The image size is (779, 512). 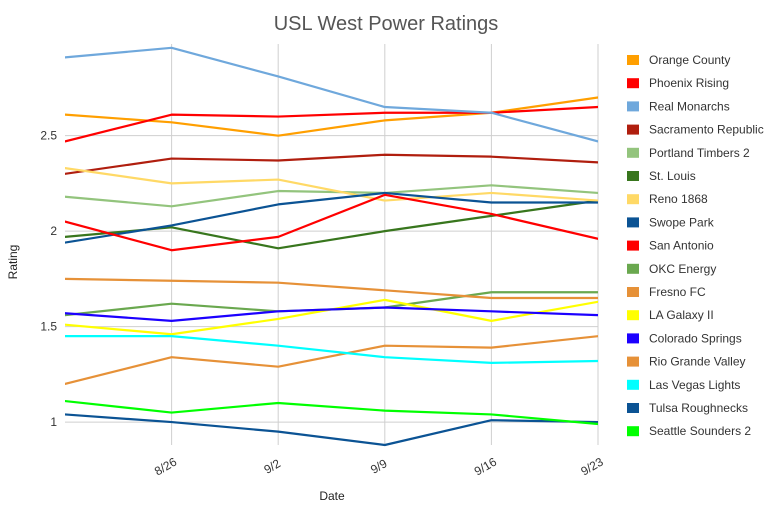 I want to click on chart-title: USL West Power Ratings, so click(x=386, y=24).